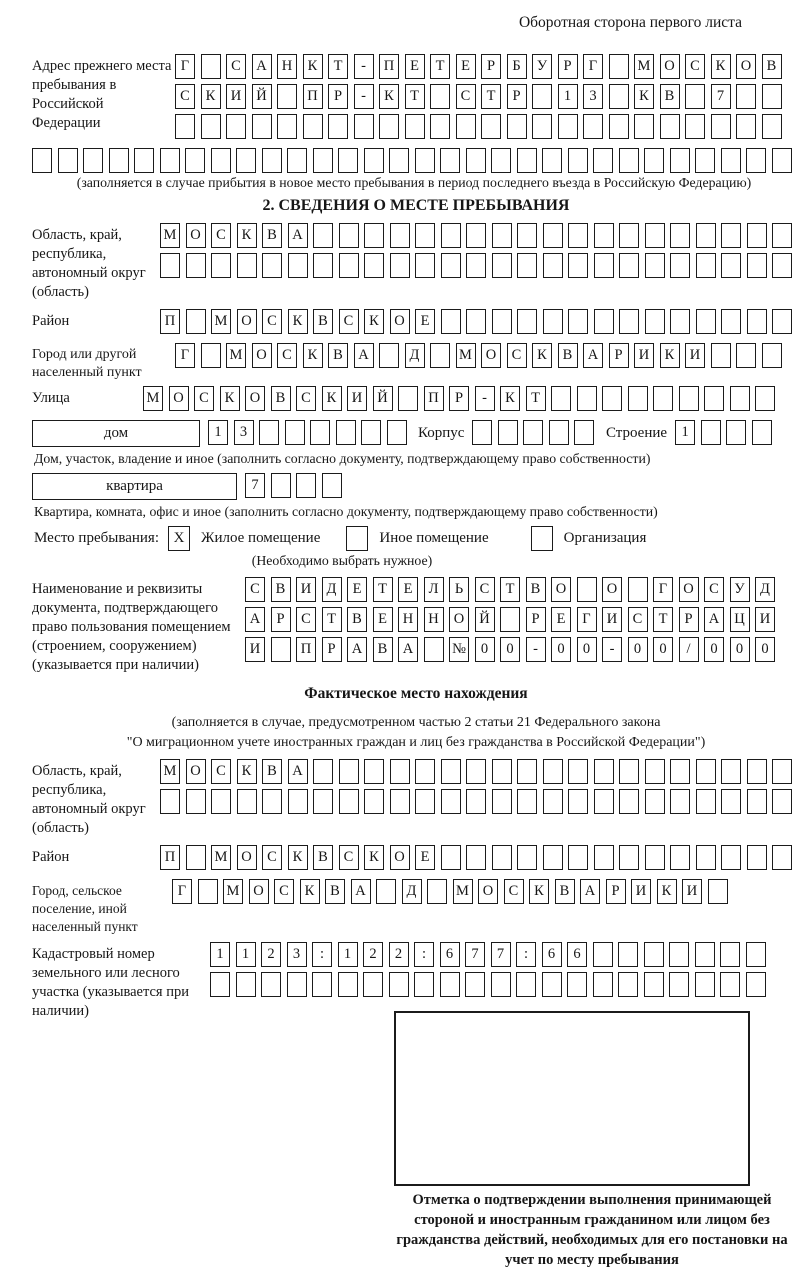 The width and height of the screenshot is (800, 1270). What do you see at coordinates (510, 589) in the screenshot?
I see `char-box: Т` at bounding box center [510, 589].